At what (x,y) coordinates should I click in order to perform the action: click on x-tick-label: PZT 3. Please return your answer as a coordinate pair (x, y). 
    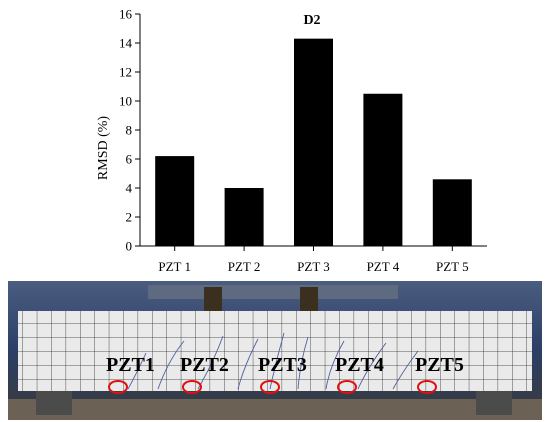
    Looking at the image, I should click on (313, 266).